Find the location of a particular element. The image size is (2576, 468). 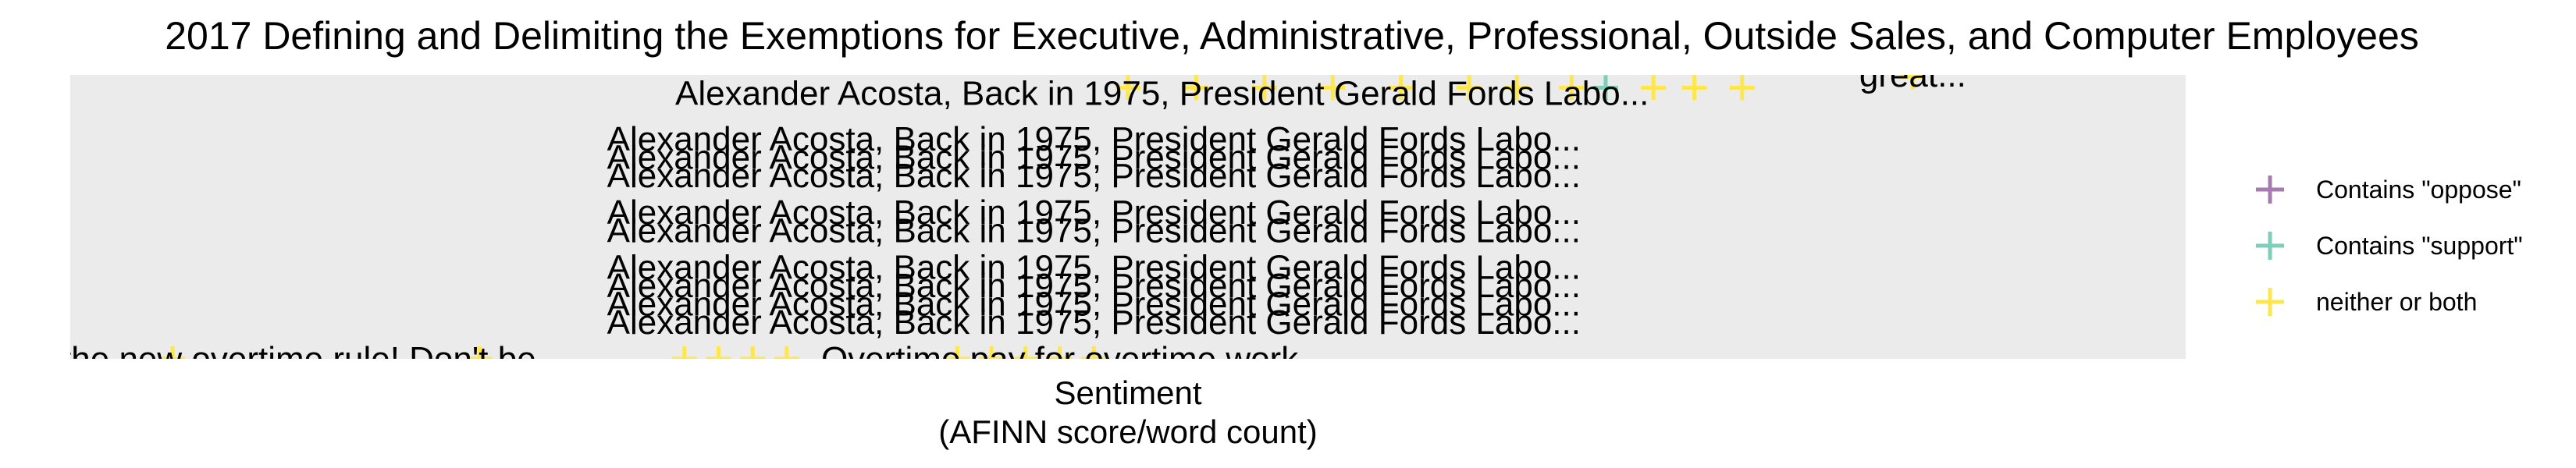

point-annotation: Overtime pay for overtime work is located at coordinates (1060, 359).